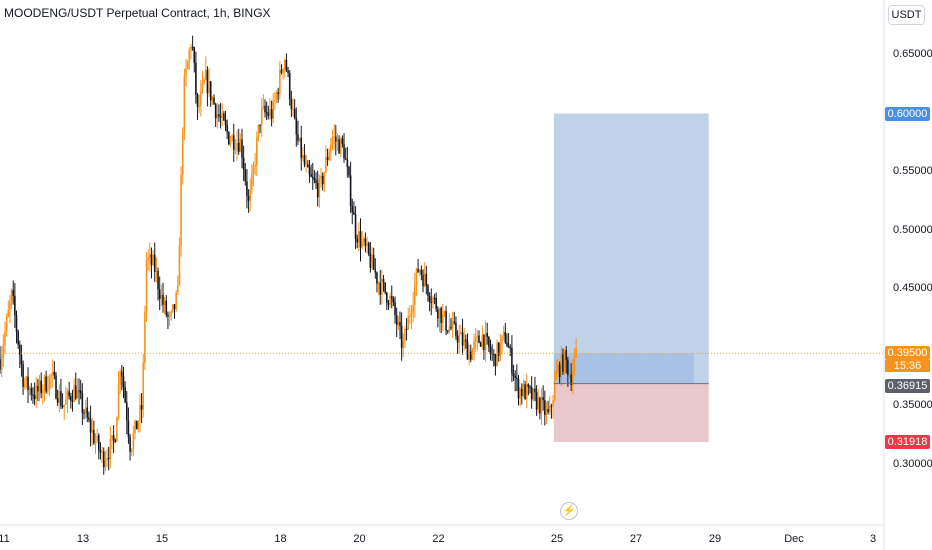 This screenshot has width=932, height=550. Describe the element at coordinates (912, 463) in the screenshot. I see `price-tick-label: 0.30000` at that location.